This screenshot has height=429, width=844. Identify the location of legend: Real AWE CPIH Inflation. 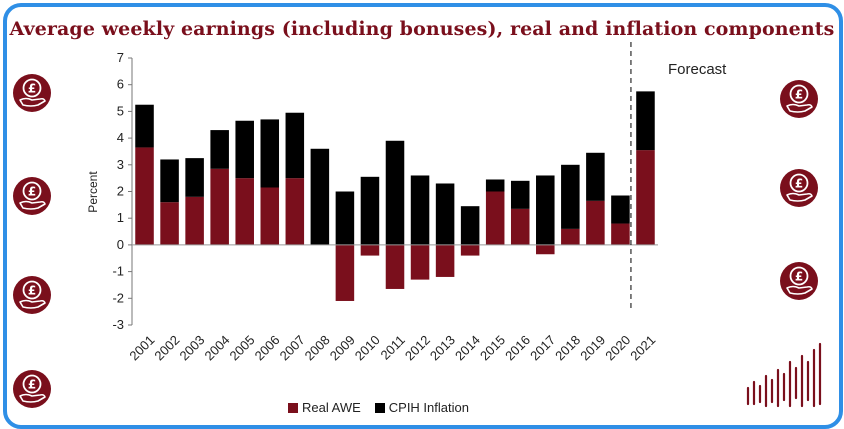
(385, 407).